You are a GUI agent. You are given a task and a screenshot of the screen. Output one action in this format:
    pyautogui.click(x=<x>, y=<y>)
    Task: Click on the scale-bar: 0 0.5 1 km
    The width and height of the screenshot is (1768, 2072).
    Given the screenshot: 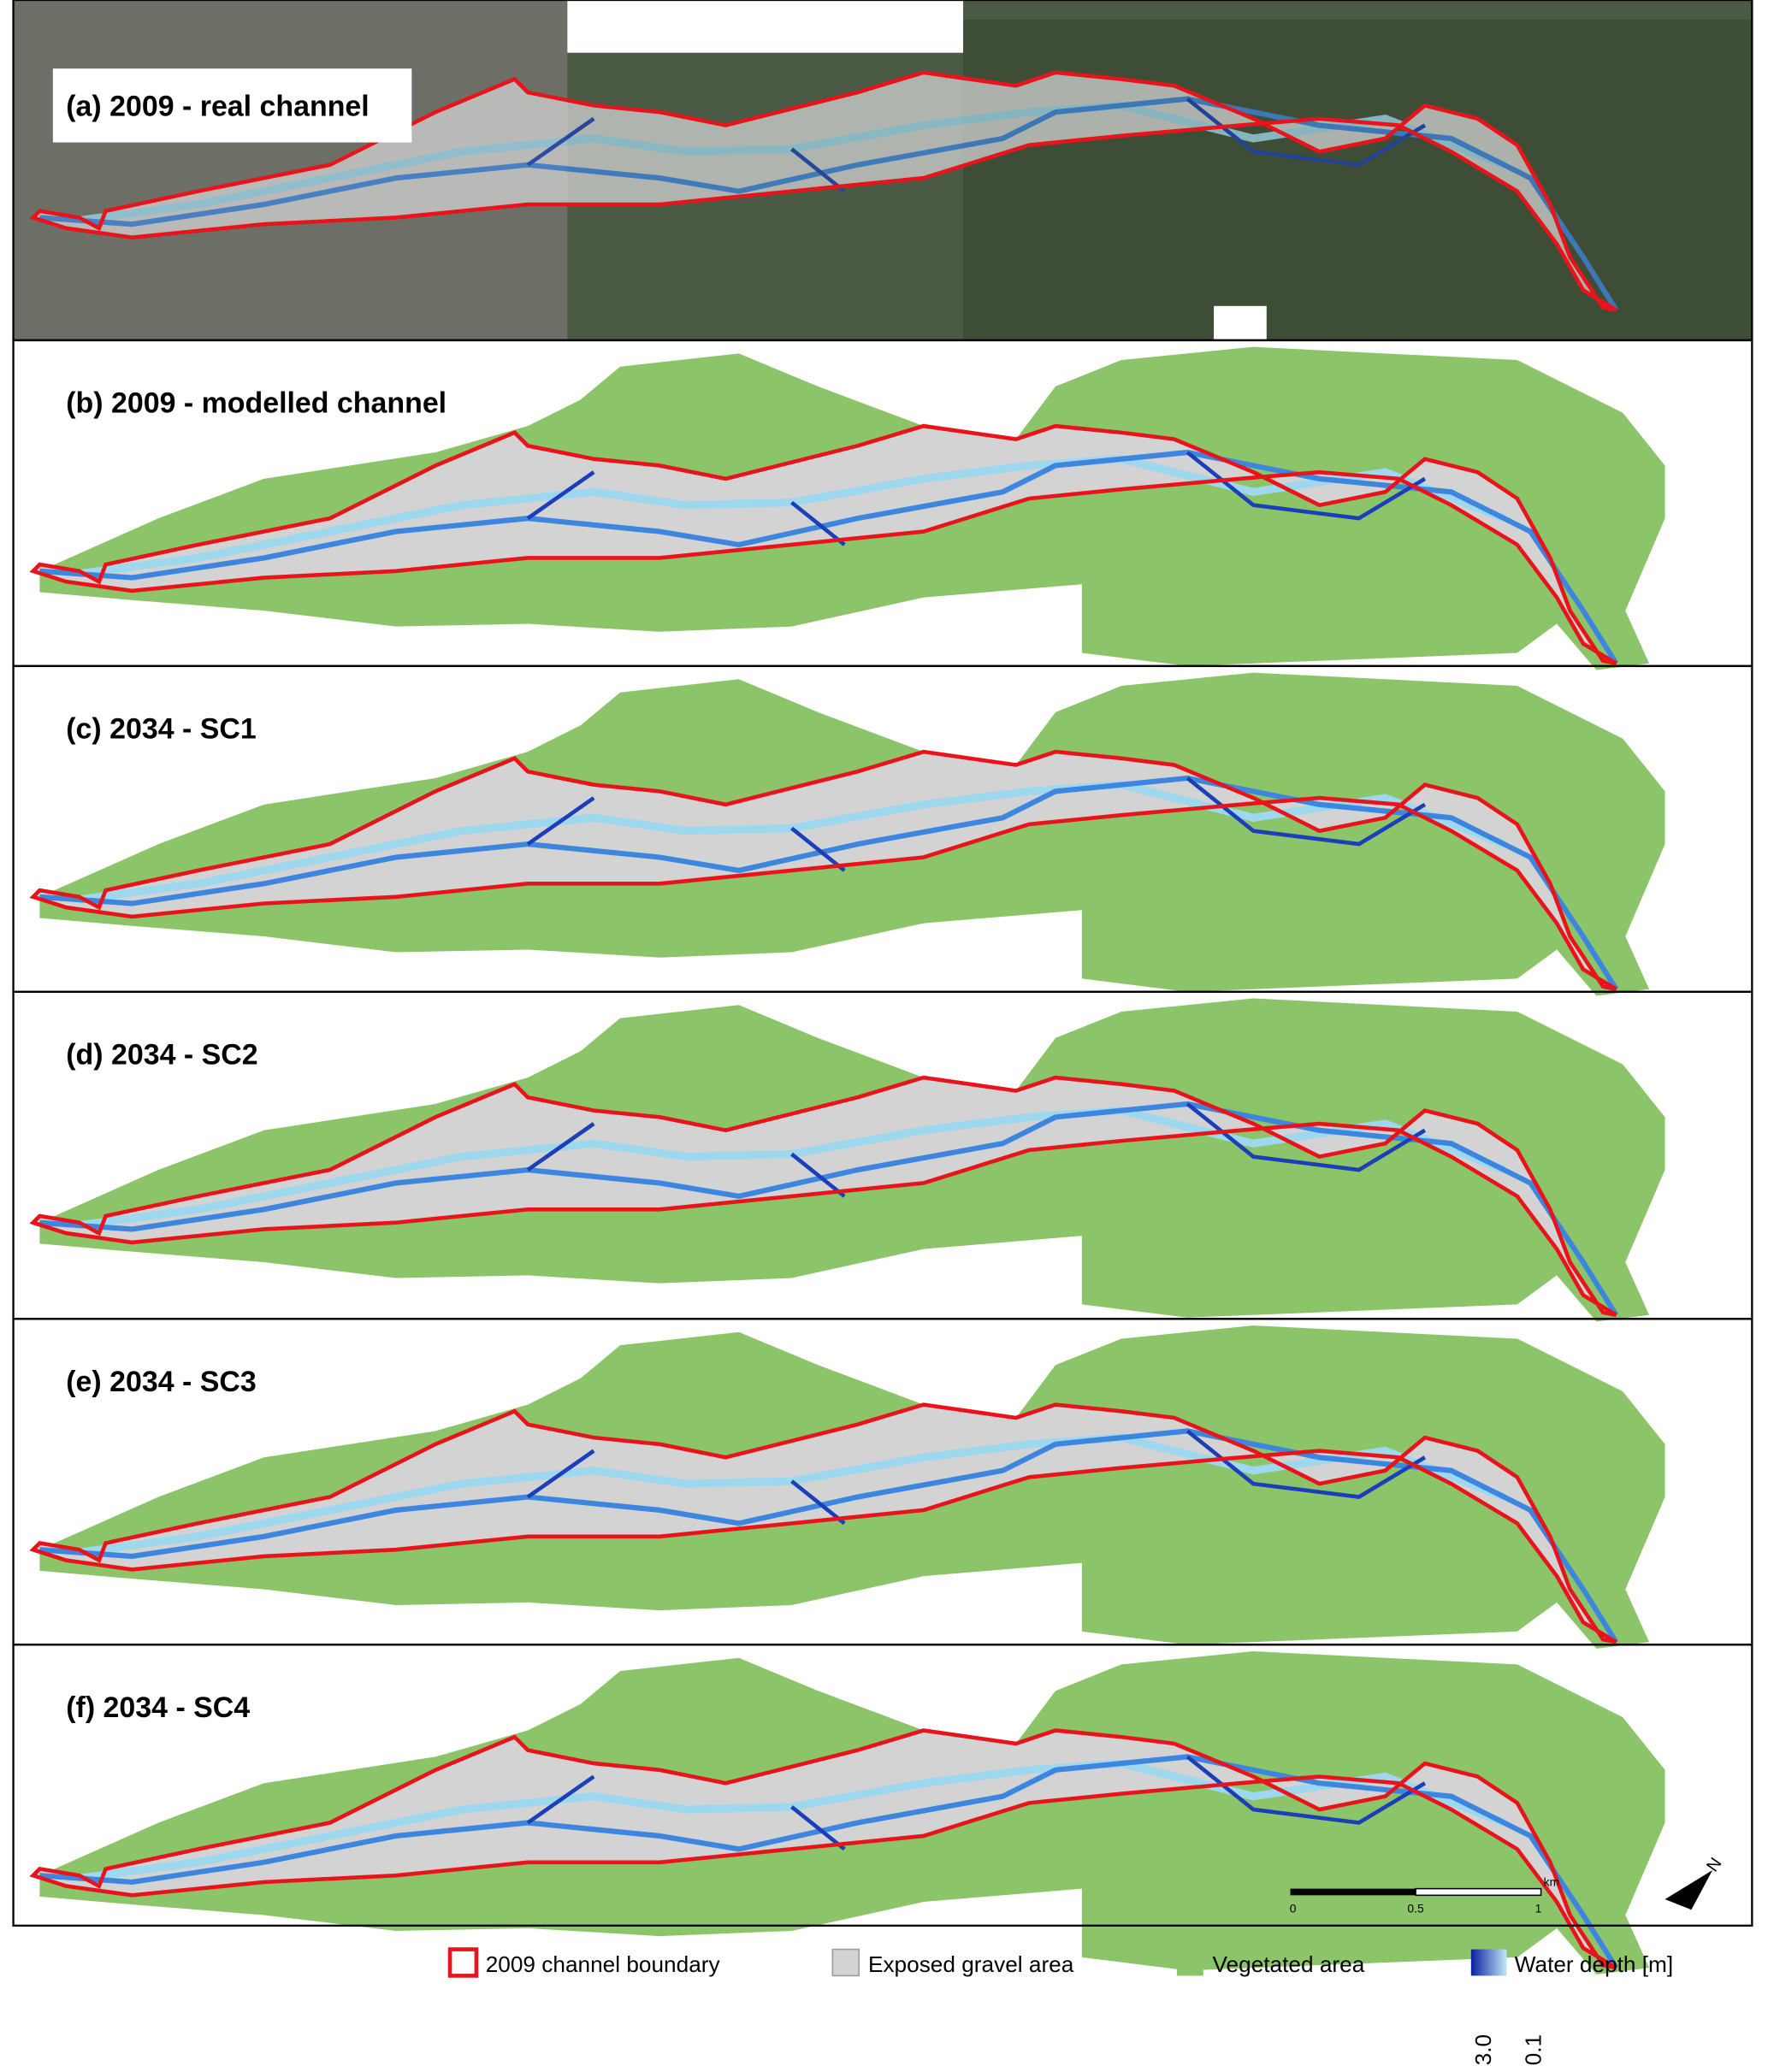 What is the action you would take?
    pyautogui.click(x=1424, y=1895)
    